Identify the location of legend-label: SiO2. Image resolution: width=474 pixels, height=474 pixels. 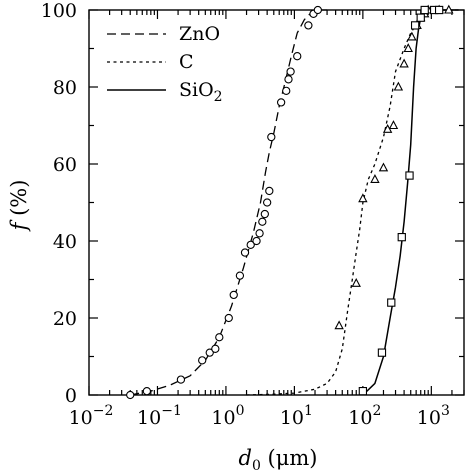
(201, 92).